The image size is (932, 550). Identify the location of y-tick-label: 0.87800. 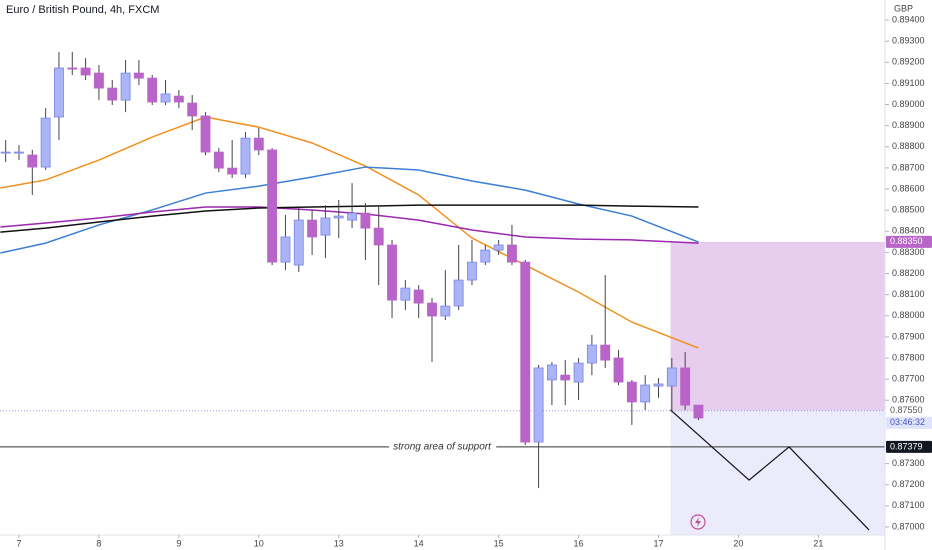
(908, 357).